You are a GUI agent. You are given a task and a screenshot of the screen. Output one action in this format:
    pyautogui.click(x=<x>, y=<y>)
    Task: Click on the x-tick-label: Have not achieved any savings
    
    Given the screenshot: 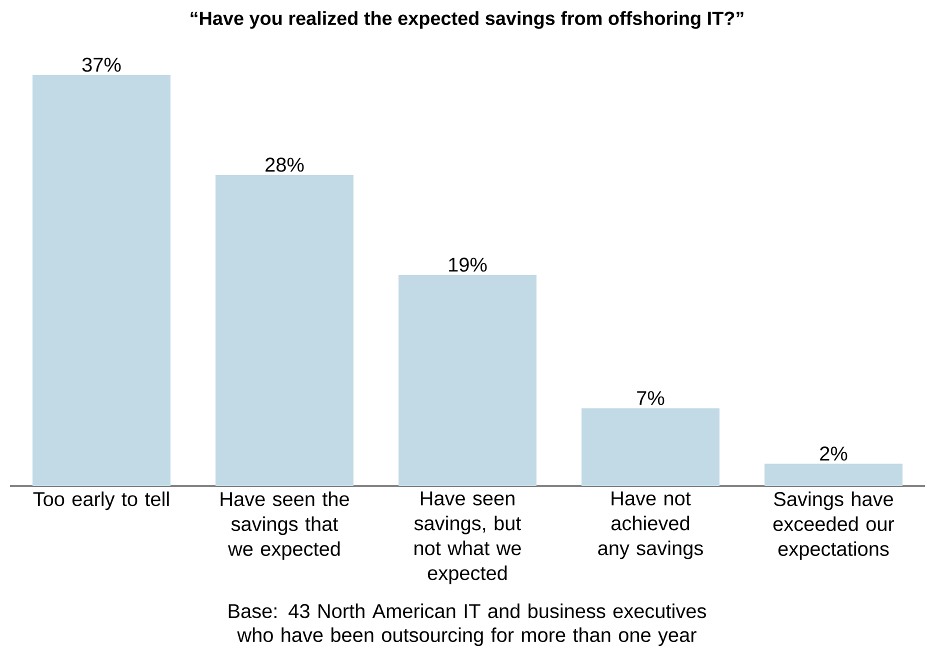 What is the action you would take?
    pyautogui.click(x=650, y=526)
    